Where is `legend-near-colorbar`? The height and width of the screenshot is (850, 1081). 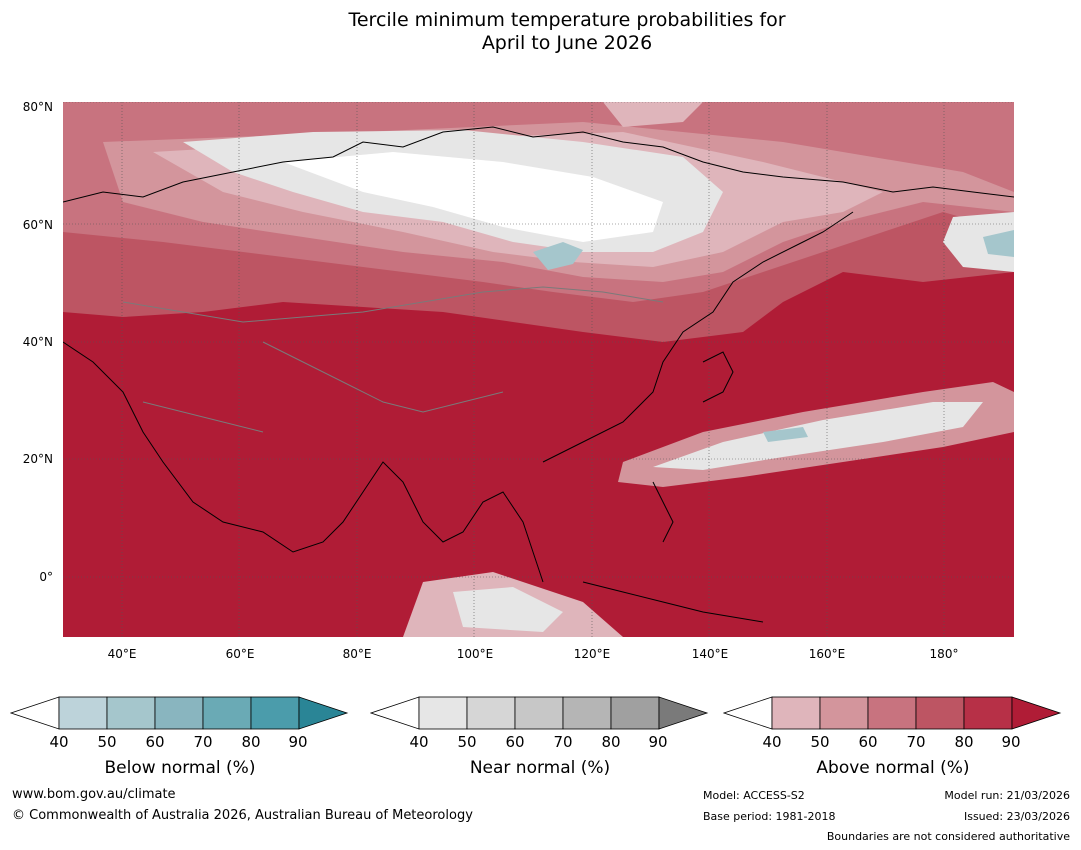 legend-near-colorbar is located at coordinates (539, 713).